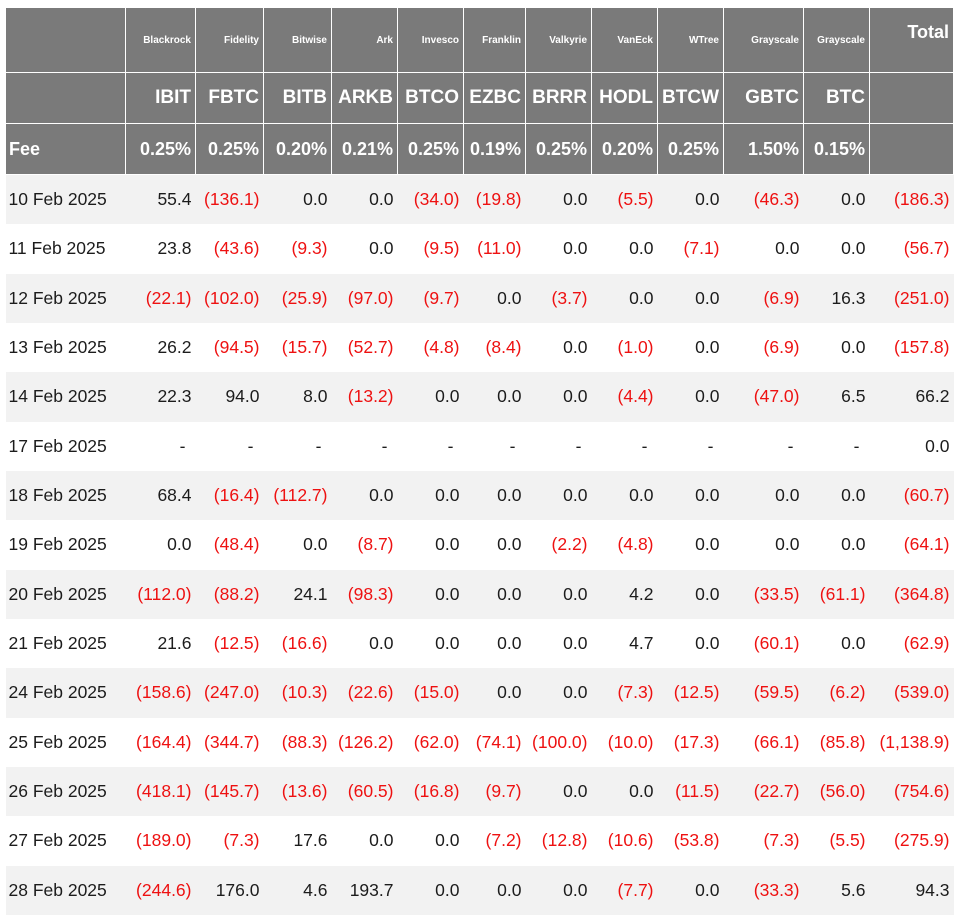 This screenshot has width=960, height=915. Describe the element at coordinates (836, 693) in the screenshot. I see `flow-value-cell: (6.2)` at that location.